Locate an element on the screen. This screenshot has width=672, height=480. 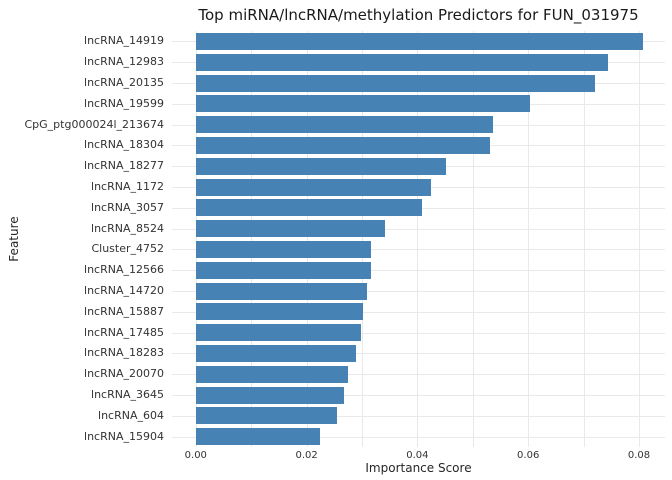
y-tick-label: lncRNA_19599 is located at coordinates (124, 103).